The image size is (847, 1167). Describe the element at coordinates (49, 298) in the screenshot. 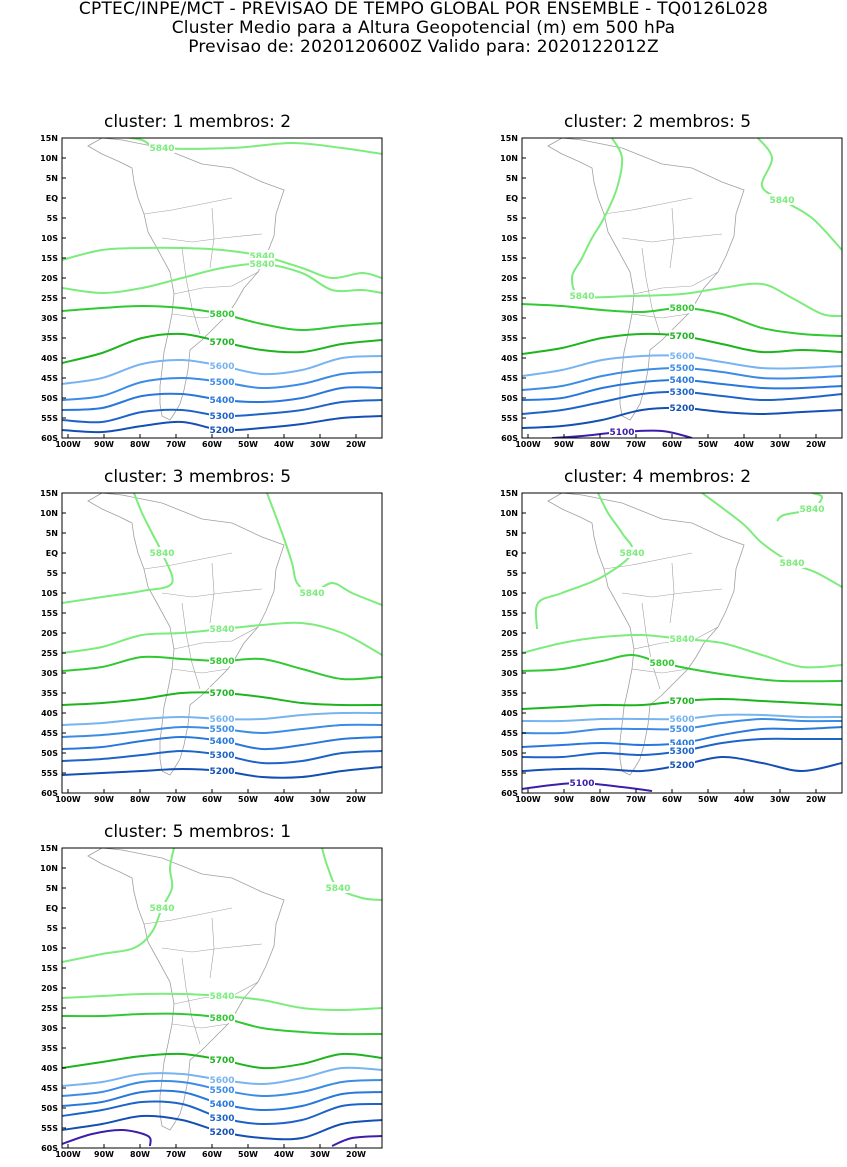

I see `lat-label: 25S` at that location.